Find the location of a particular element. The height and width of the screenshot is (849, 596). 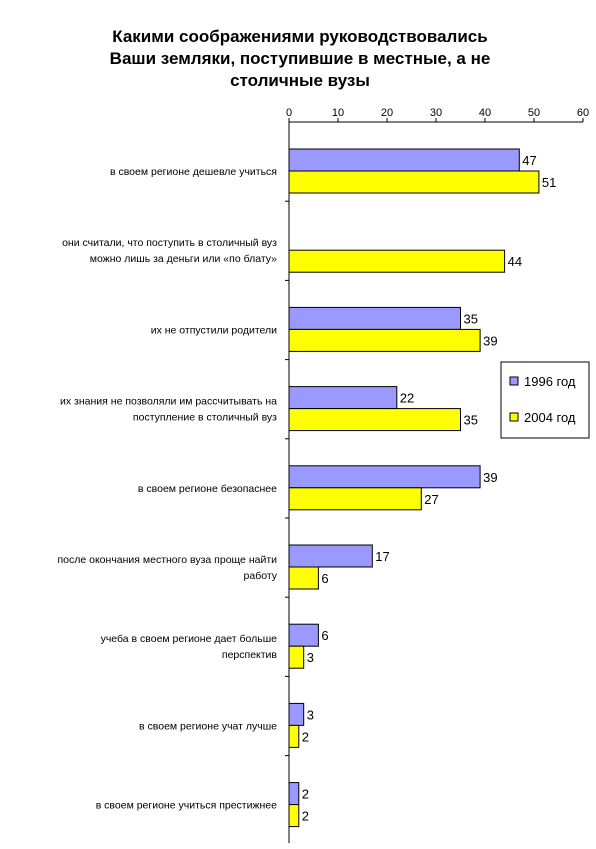

data-label-s1-0: 47 is located at coordinates (529, 160).